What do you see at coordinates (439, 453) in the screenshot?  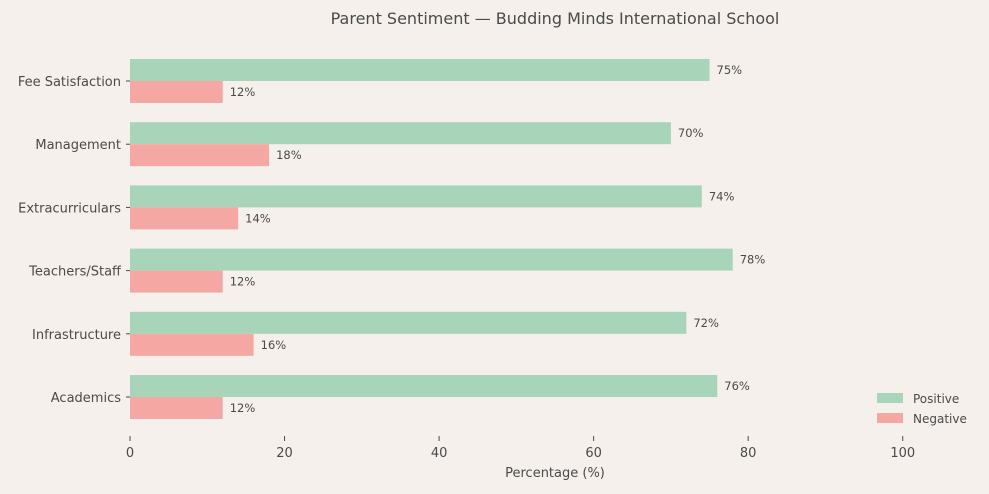 I see `x-tick-label: 40` at bounding box center [439, 453].